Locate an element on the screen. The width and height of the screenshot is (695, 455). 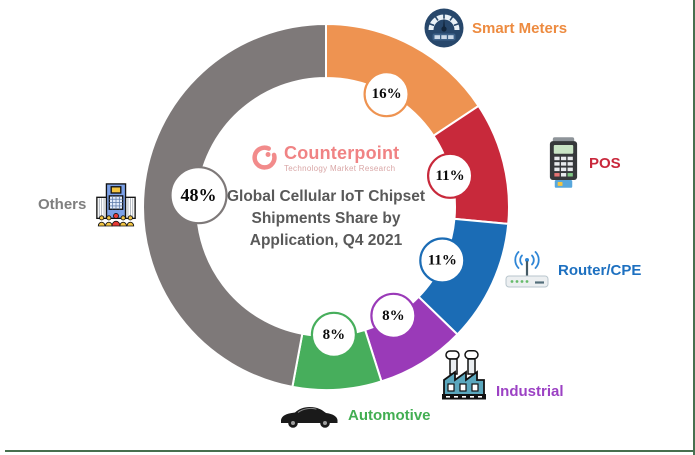
legend-label-router-cpe: Router/CPE is located at coordinates (600, 270).